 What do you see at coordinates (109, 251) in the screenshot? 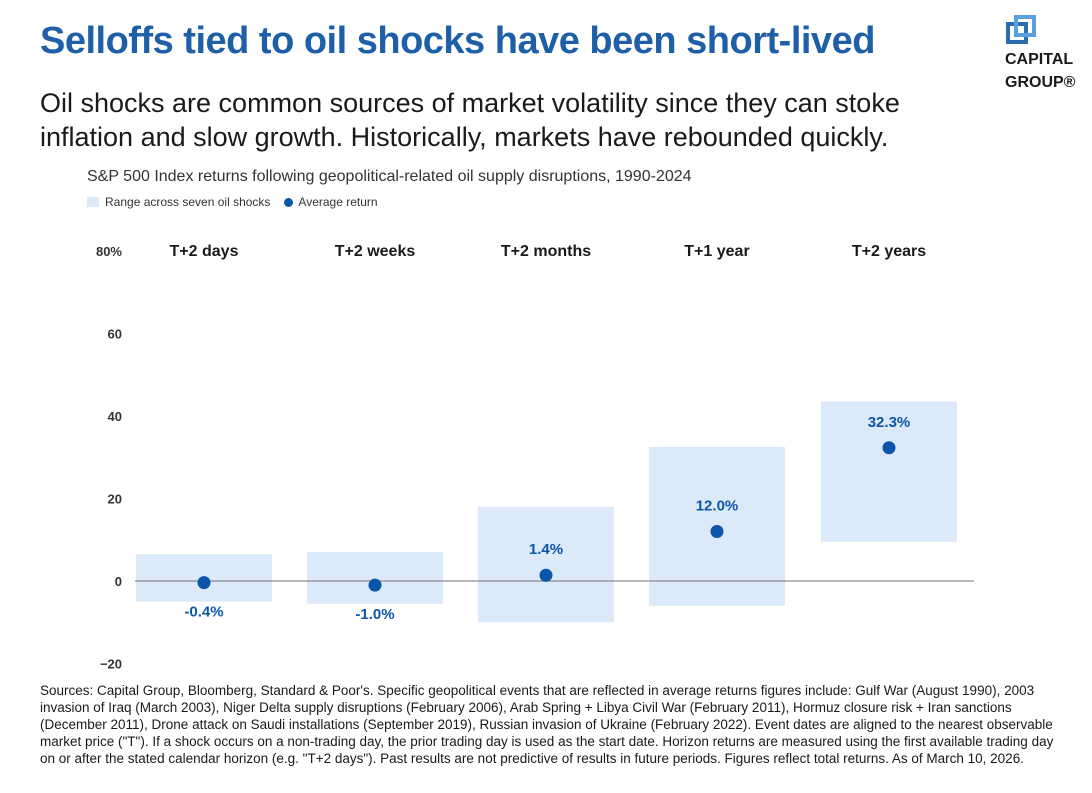
I see `y-tick-label: 80%` at bounding box center [109, 251].